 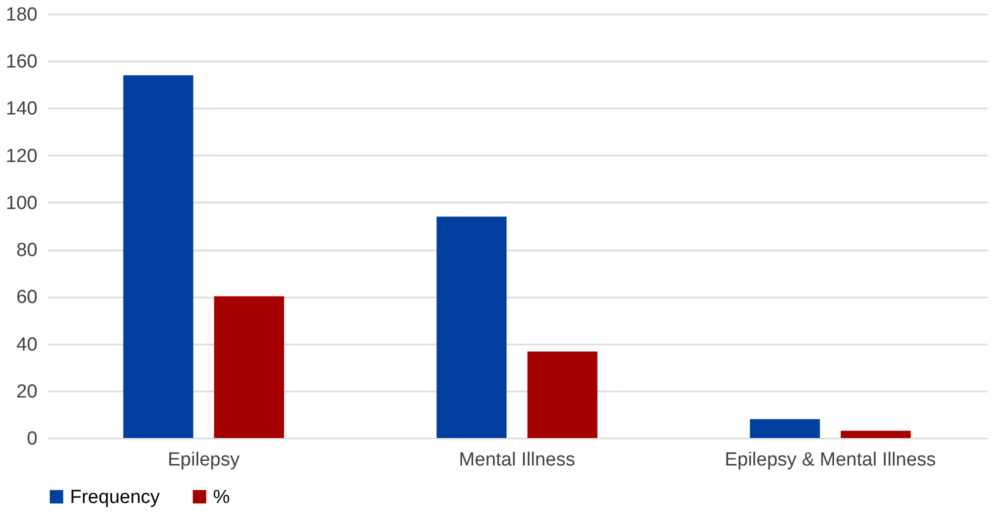 What do you see at coordinates (830, 460) in the screenshot?
I see `x-tick-label: Epilepsy & Mental Illness` at bounding box center [830, 460].